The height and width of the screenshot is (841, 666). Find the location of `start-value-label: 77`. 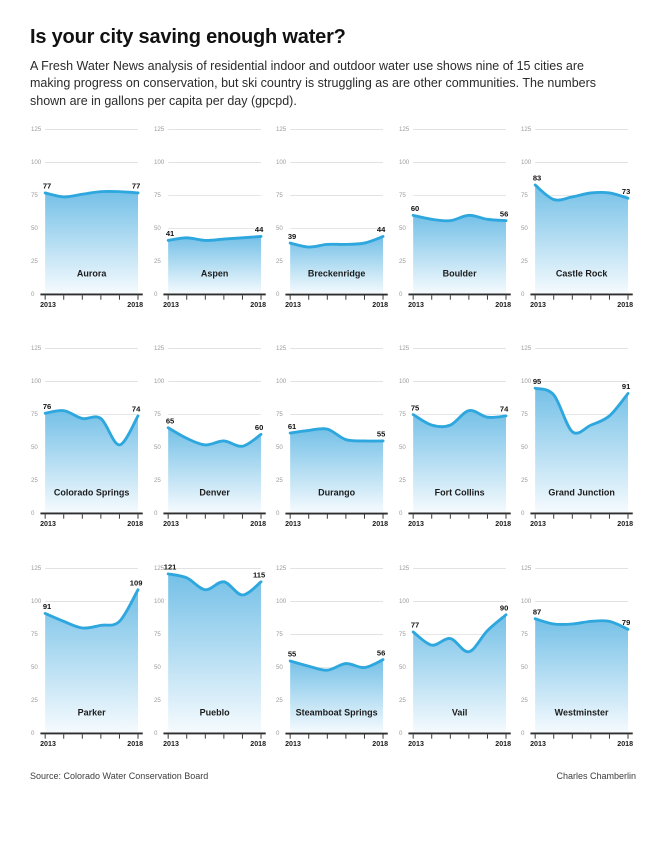

start-value-label: 77 is located at coordinates (47, 185).